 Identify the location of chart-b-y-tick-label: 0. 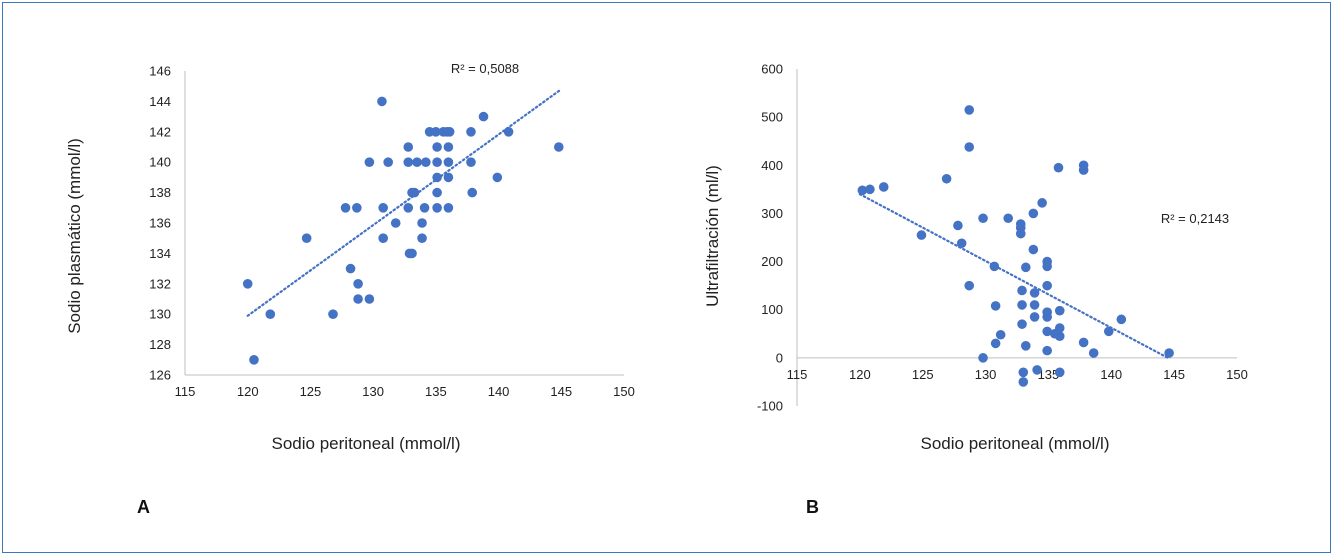
(779, 357).